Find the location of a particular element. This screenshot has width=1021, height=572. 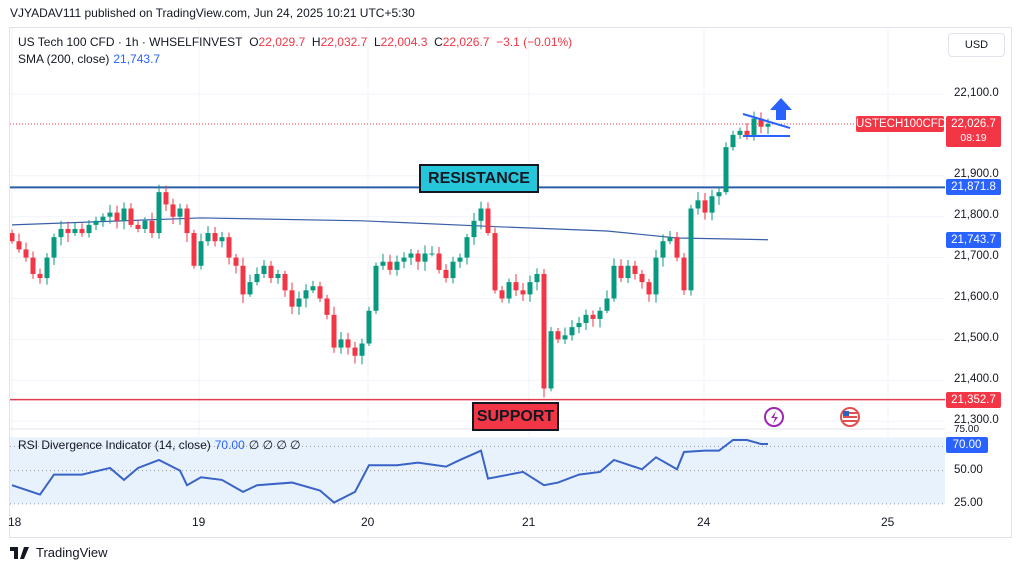

tradingview-logo-icon is located at coordinates (19, 552).